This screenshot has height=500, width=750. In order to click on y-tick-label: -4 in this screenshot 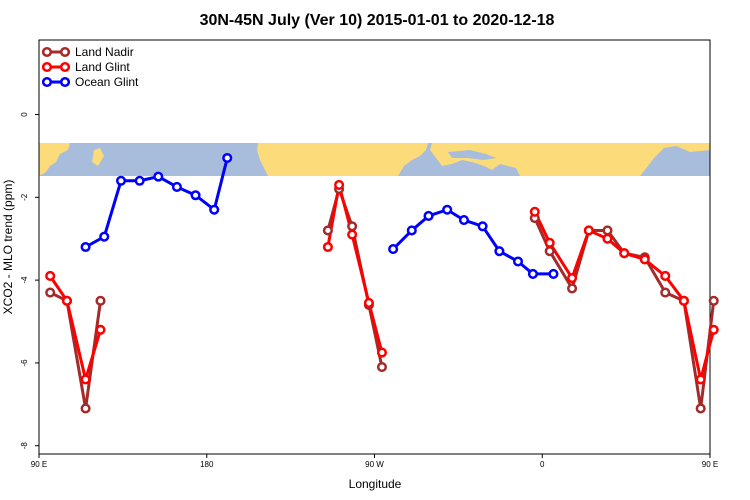, I will do `click(24, 280)`.